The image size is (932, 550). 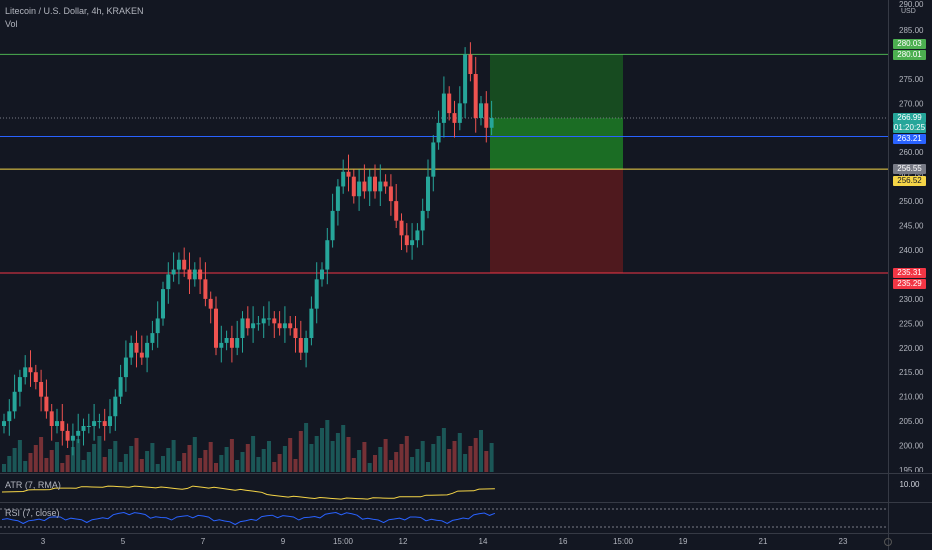 What do you see at coordinates (283, 541) in the screenshot?
I see `time-label-9: 9` at bounding box center [283, 541].